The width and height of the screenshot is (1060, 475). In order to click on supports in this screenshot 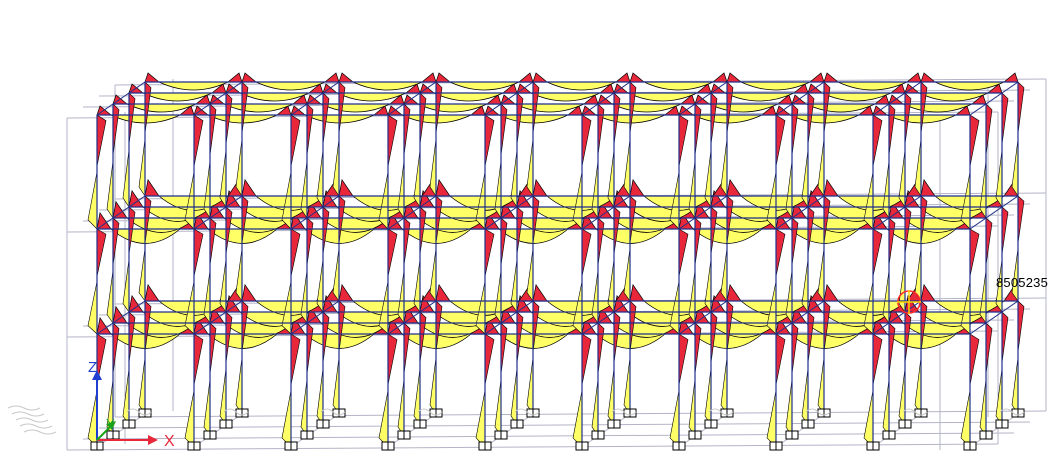, I will do `click(557, 429)`.